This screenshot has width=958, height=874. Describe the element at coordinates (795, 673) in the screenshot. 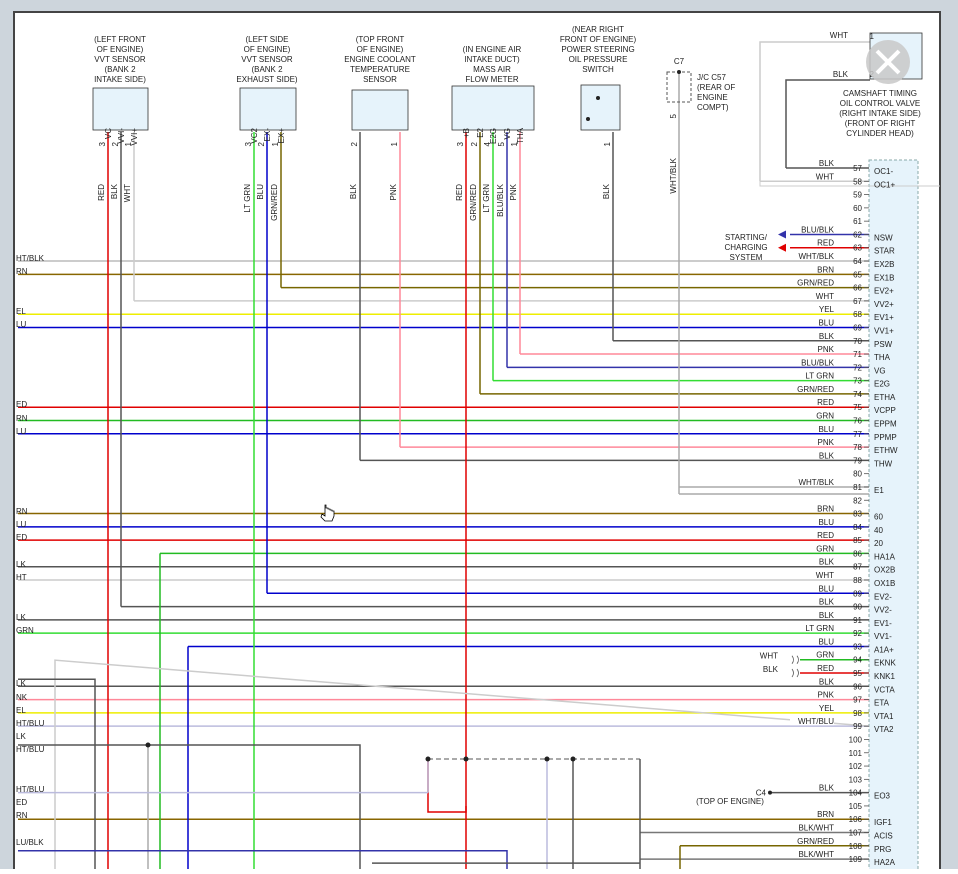

I see `shield-mark` at that location.